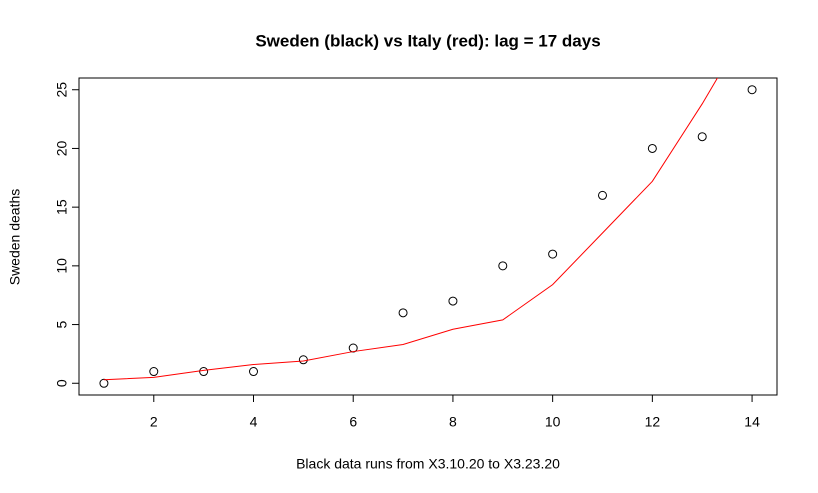  What do you see at coordinates (62, 324) in the screenshot?
I see `y-tick-label: 5` at bounding box center [62, 324].